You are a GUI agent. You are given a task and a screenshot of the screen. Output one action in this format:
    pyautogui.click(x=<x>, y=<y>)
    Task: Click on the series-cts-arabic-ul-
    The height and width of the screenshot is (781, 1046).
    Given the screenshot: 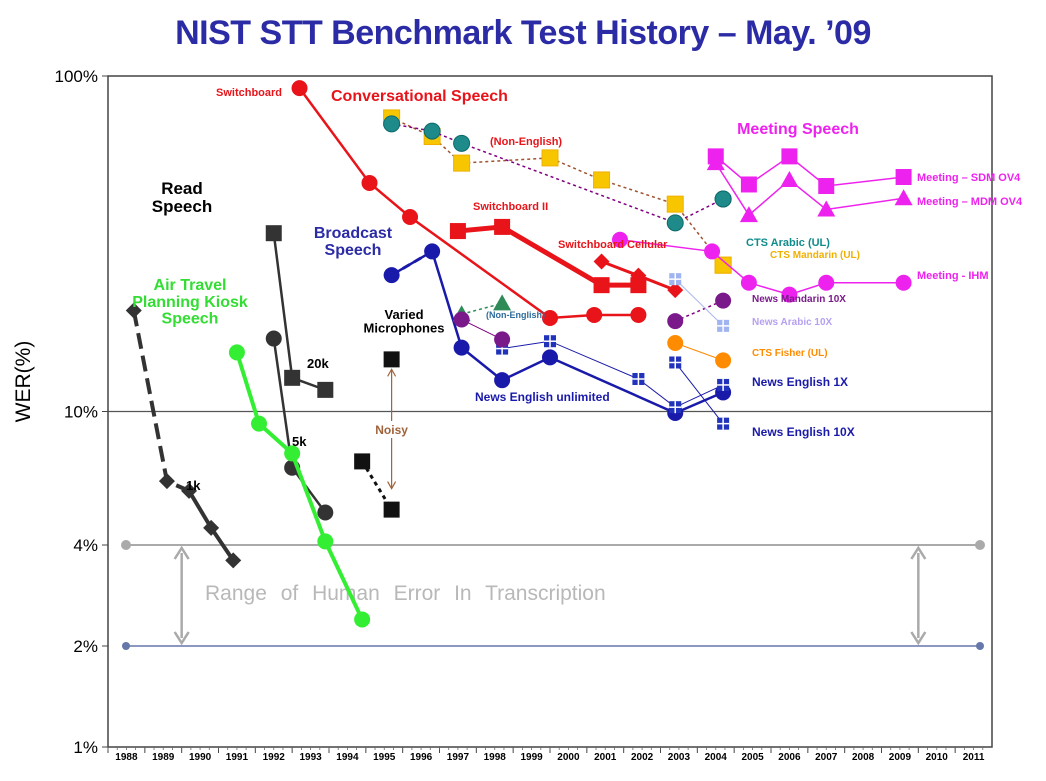 What is the action you would take?
    pyautogui.click(x=723, y=199)
    